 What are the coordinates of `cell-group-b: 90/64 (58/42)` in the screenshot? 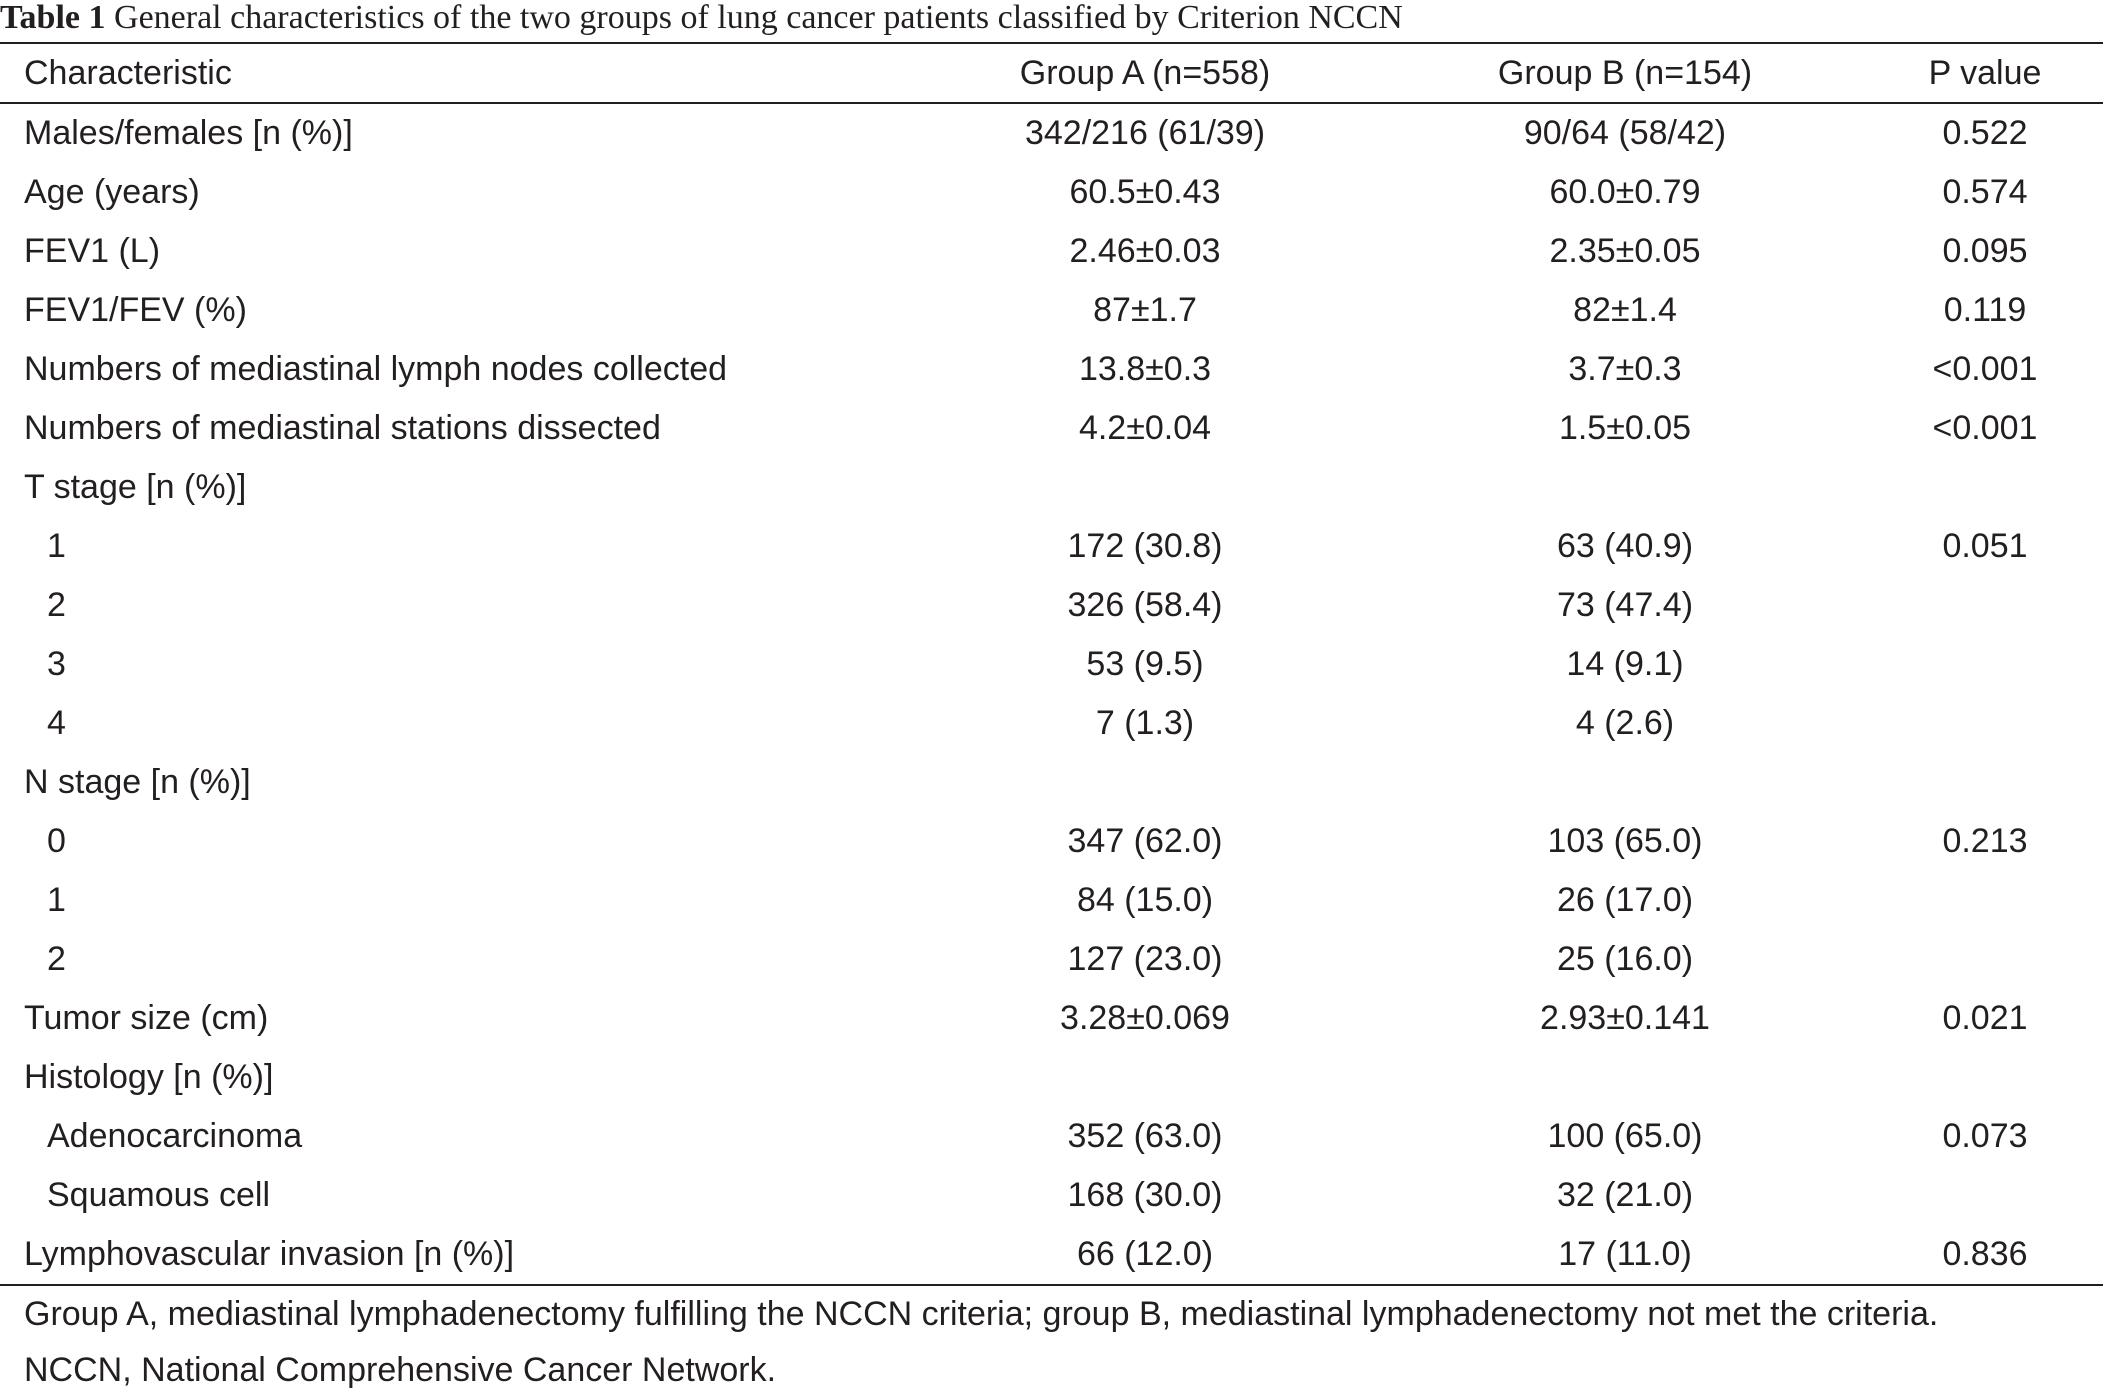 It's located at (1625, 133).